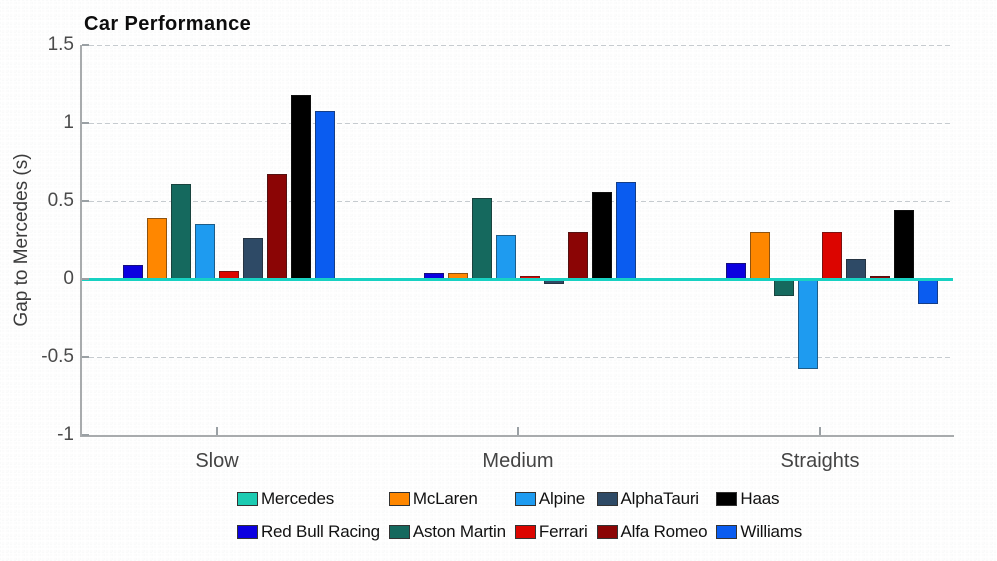 The width and height of the screenshot is (997, 561). What do you see at coordinates (928, 291) in the screenshot?
I see `bar-williams-straights` at bounding box center [928, 291].